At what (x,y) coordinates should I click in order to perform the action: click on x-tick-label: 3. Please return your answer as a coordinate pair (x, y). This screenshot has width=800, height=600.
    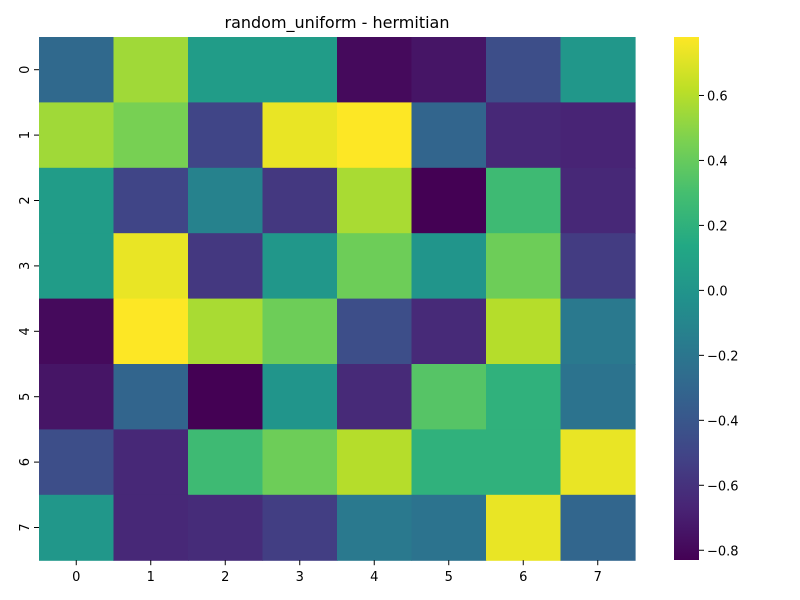
    Looking at the image, I should click on (300, 577).